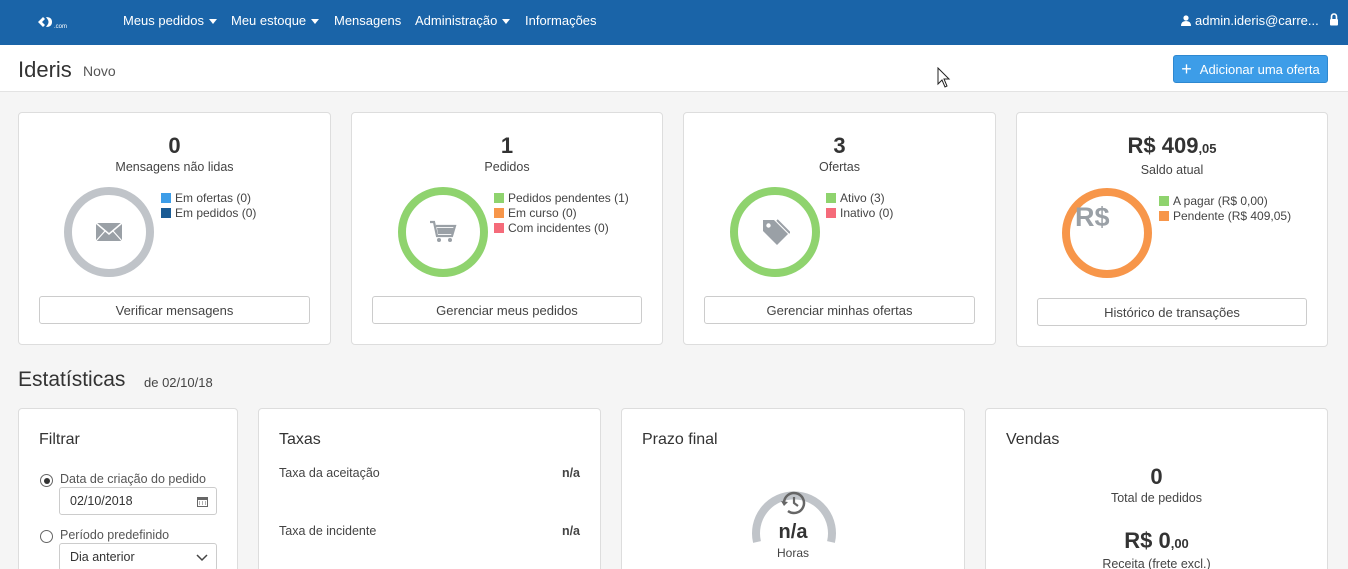  Describe the element at coordinates (1156, 563) in the screenshot. I see `revenue-label: Receita (frete excl.)` at that location.